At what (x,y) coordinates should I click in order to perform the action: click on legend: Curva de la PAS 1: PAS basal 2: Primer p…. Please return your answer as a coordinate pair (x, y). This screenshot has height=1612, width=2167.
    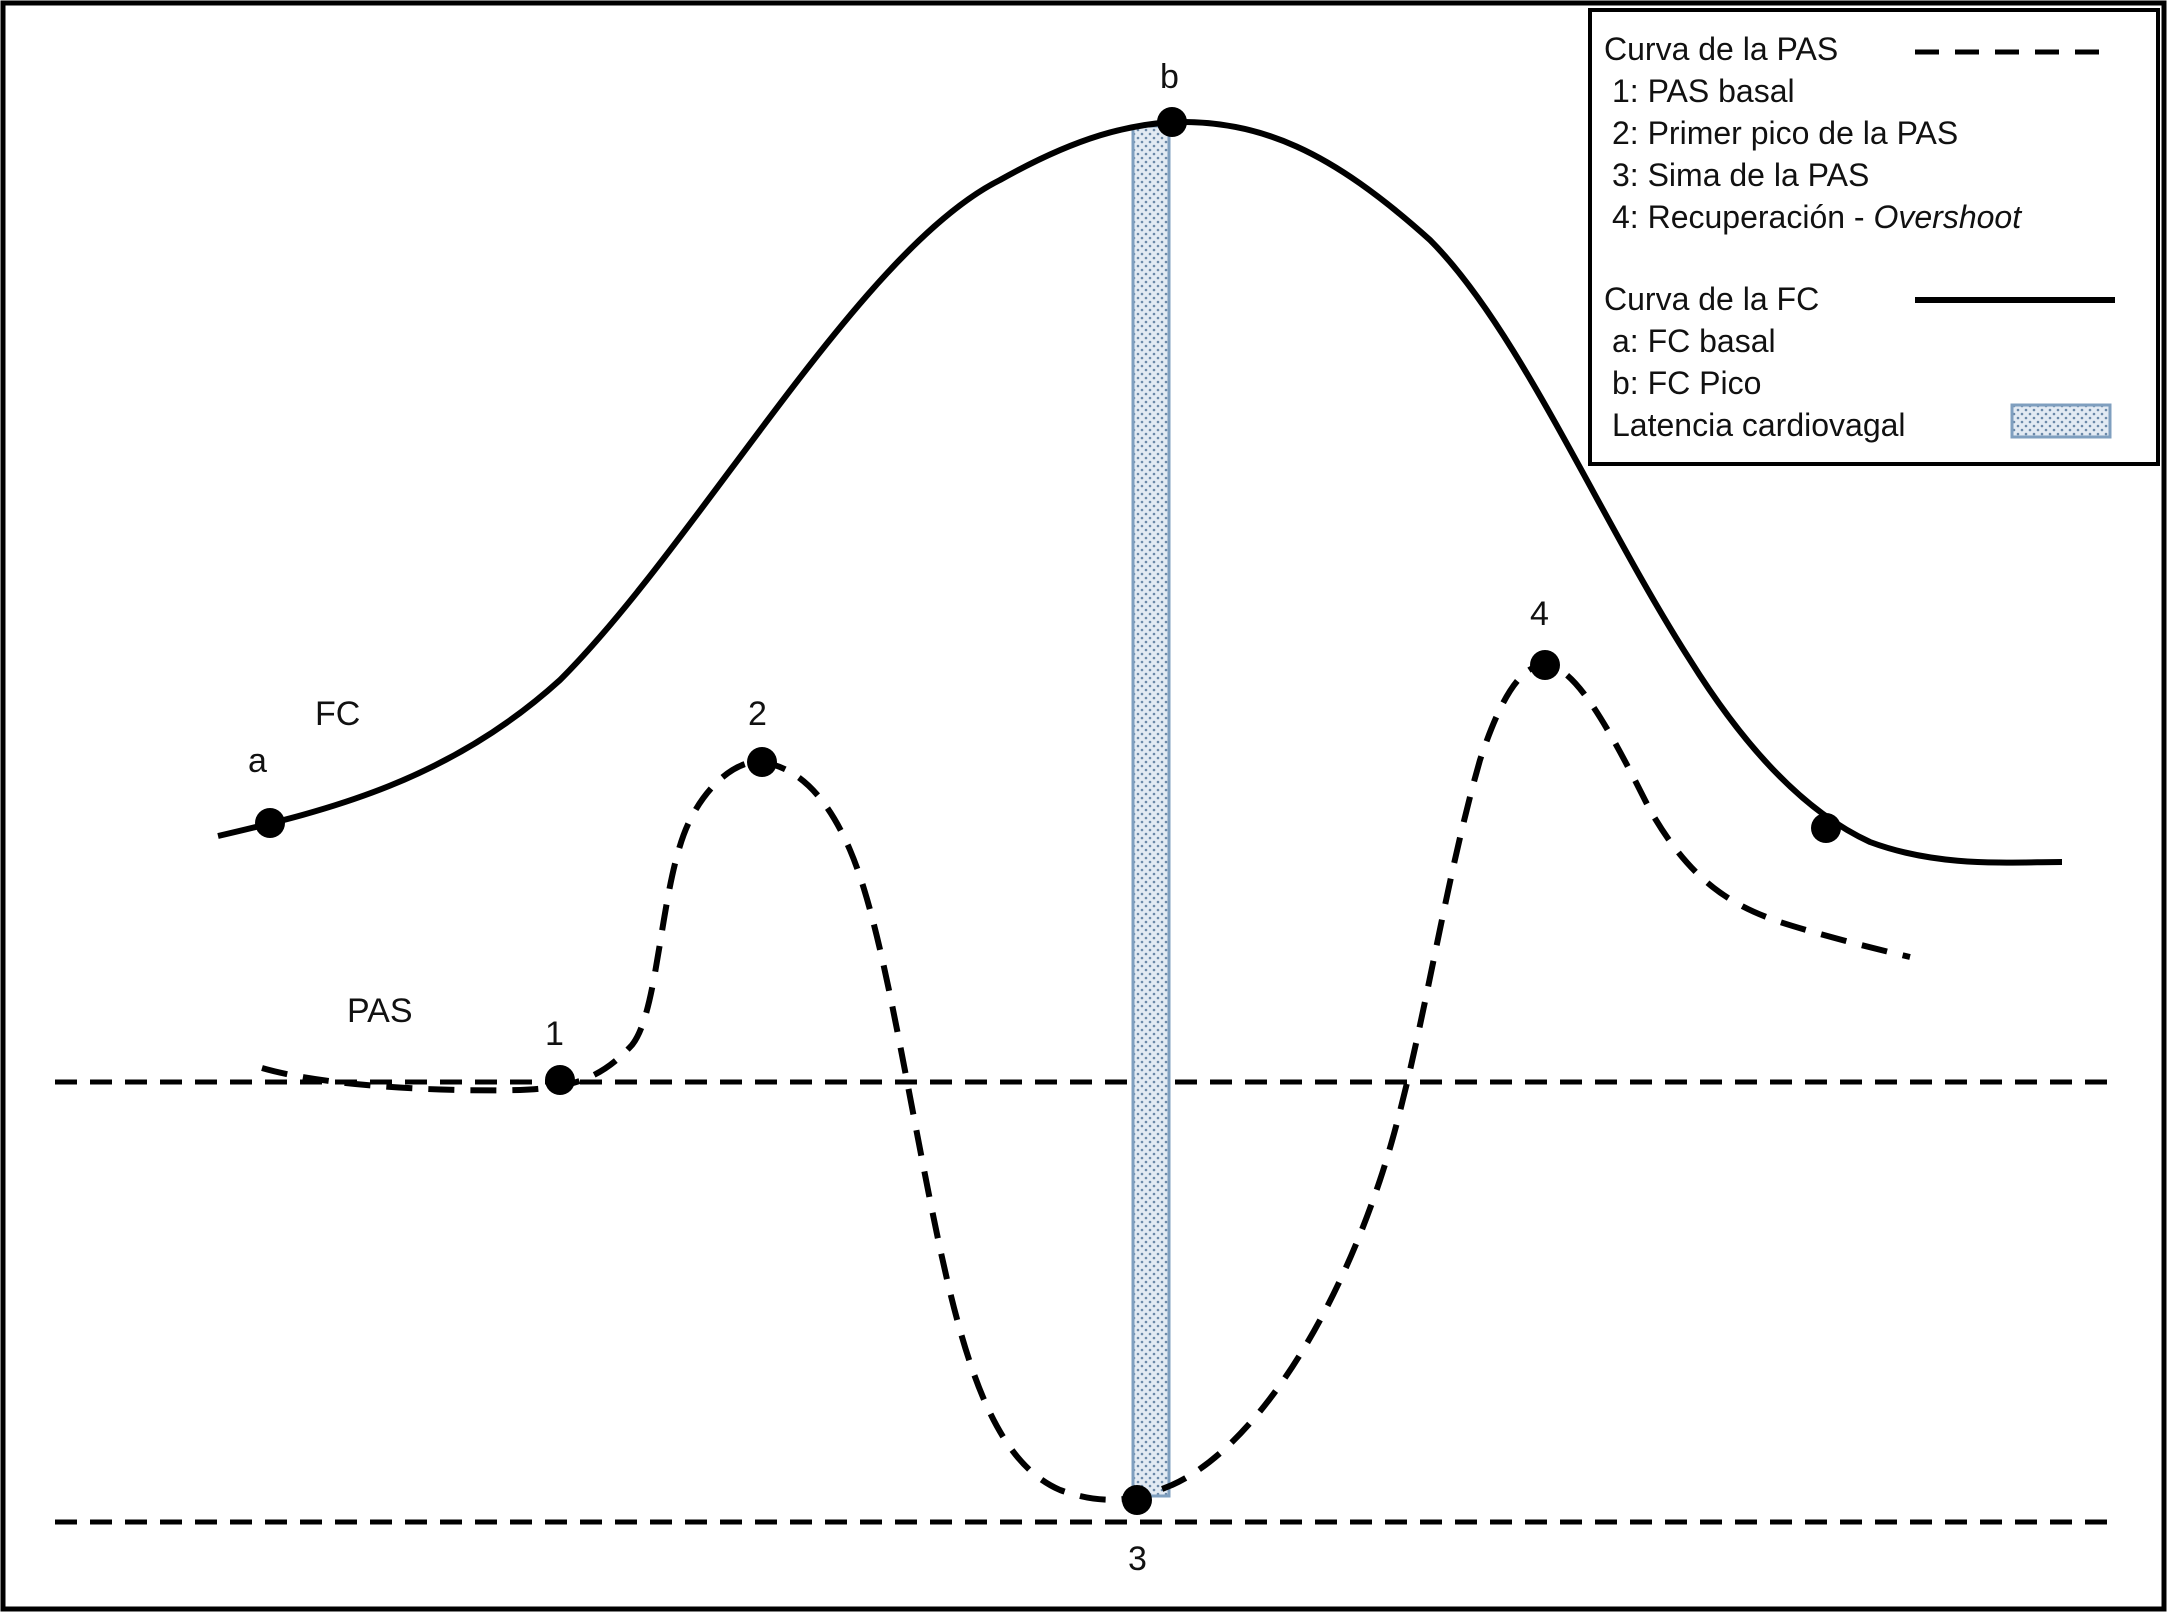
    Looking at the image, I should click on (1874, 237).